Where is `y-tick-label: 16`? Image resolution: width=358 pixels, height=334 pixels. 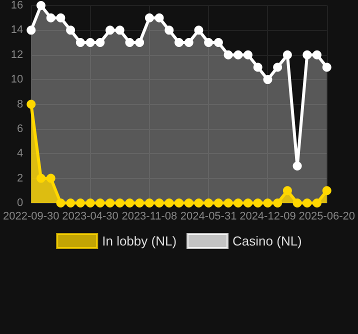
y-tick-label: 16 is located at coordinates (17, 6).